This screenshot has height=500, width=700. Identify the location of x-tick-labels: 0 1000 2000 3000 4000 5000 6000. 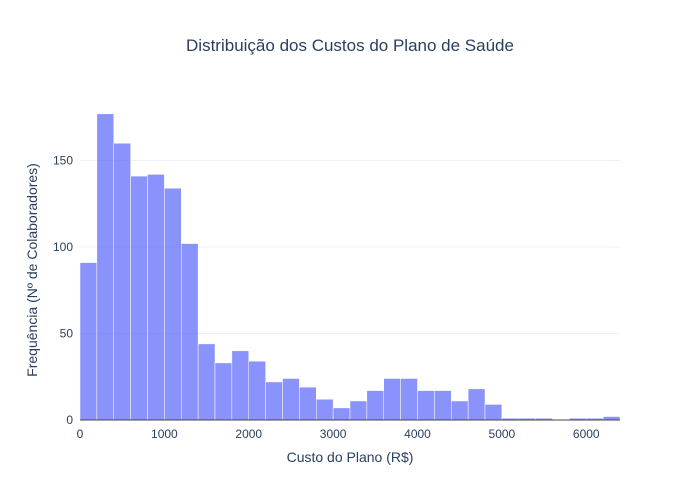
(338, 434).